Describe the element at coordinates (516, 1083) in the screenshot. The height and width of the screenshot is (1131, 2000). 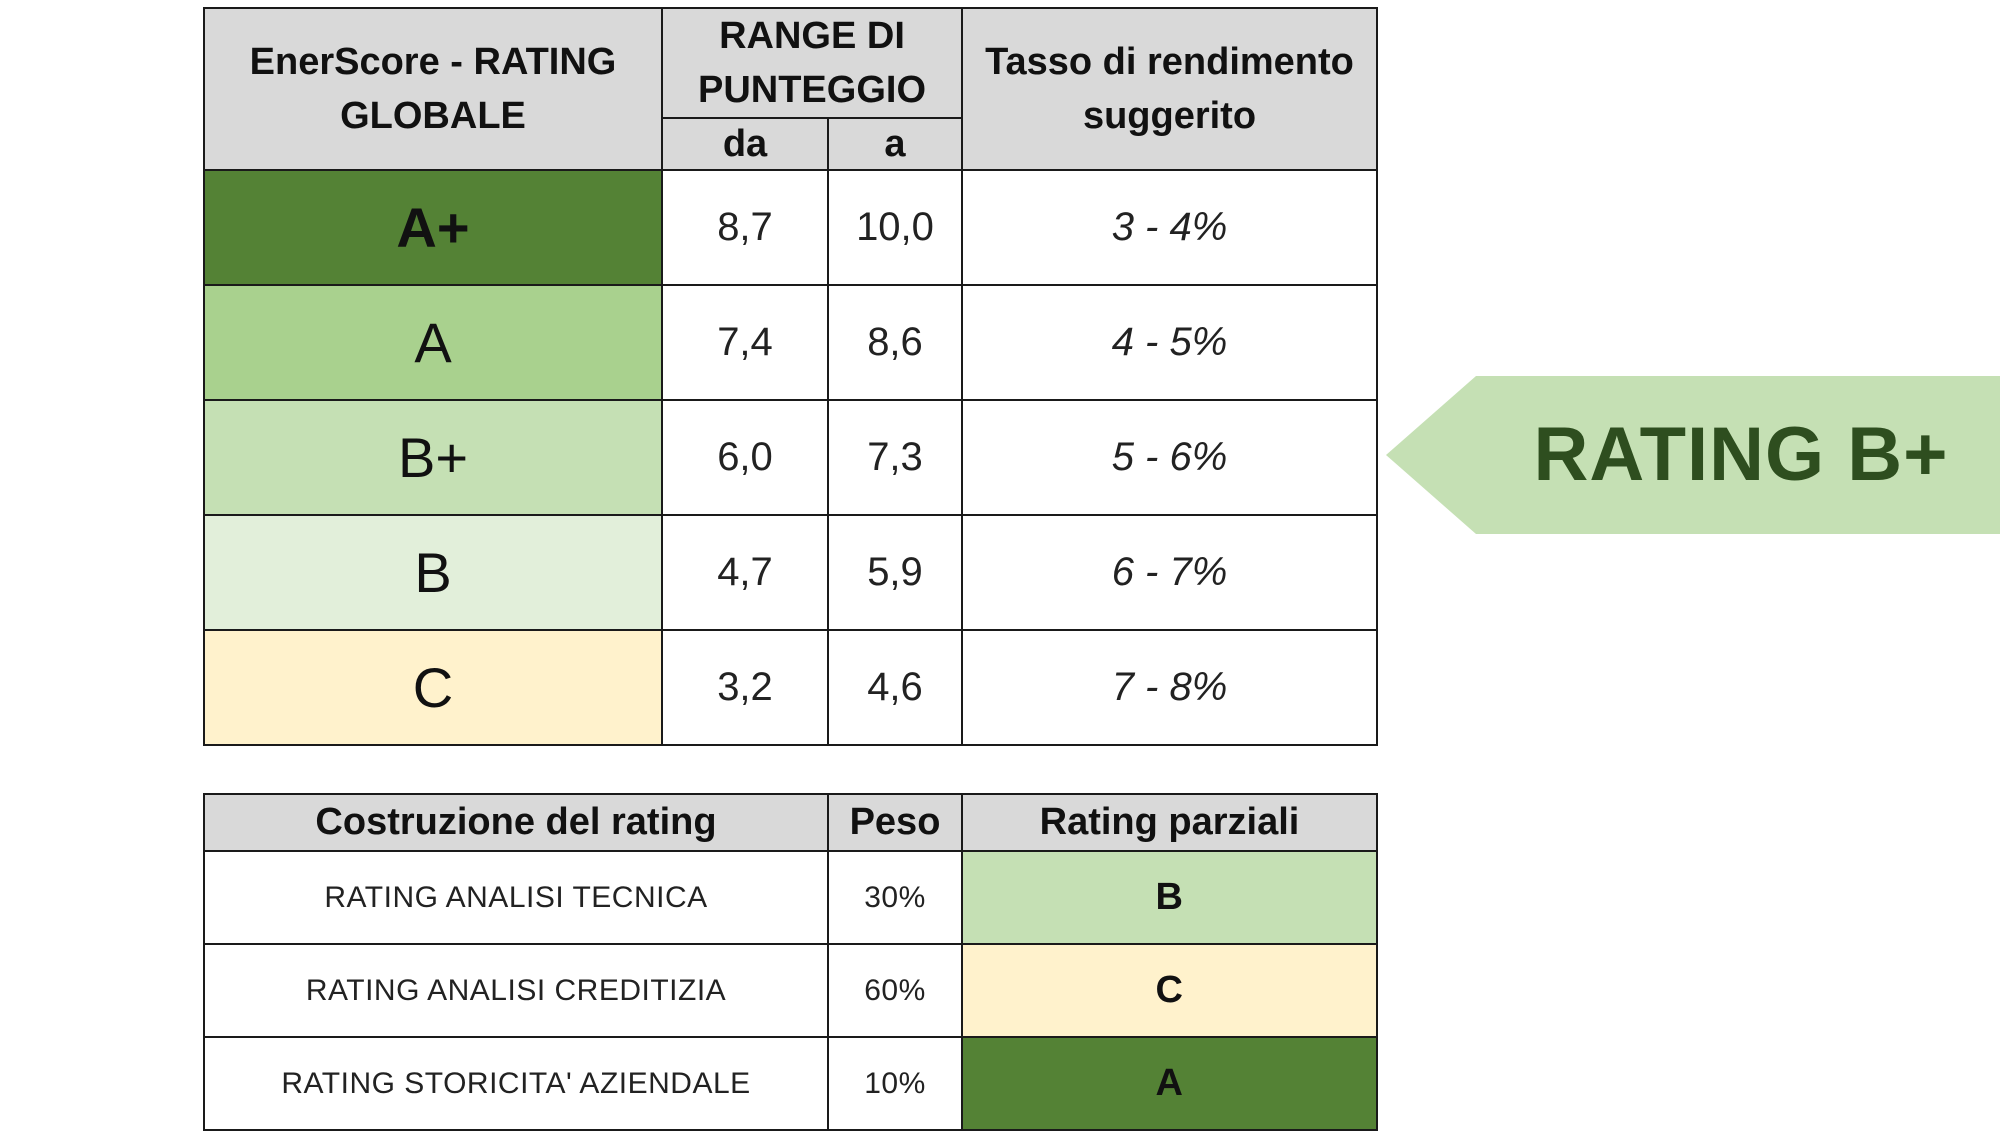
I see `component-cell: RATING STORICITA' AZIENDALE` at that location.